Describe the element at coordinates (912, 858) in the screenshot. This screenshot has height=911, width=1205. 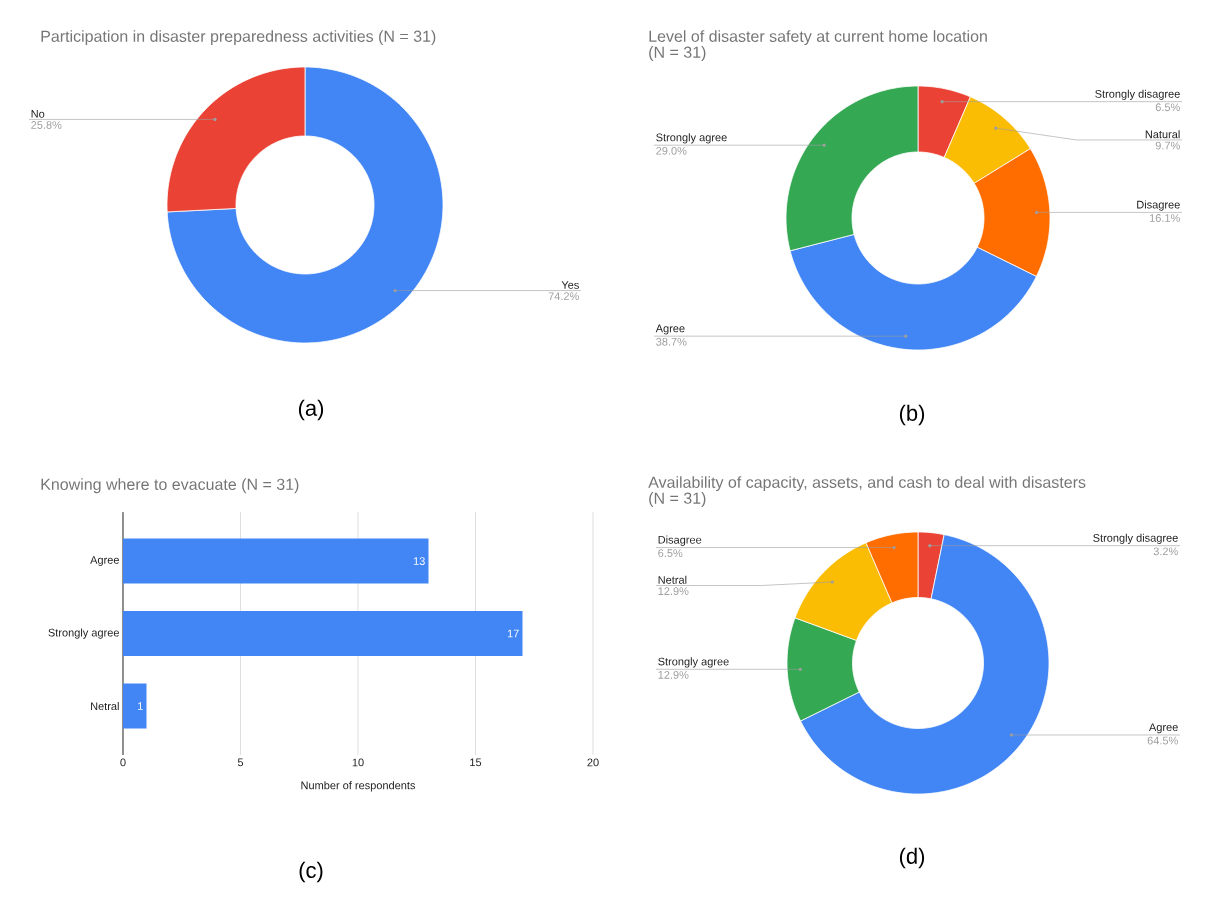
I see `text: (d)` at that location.